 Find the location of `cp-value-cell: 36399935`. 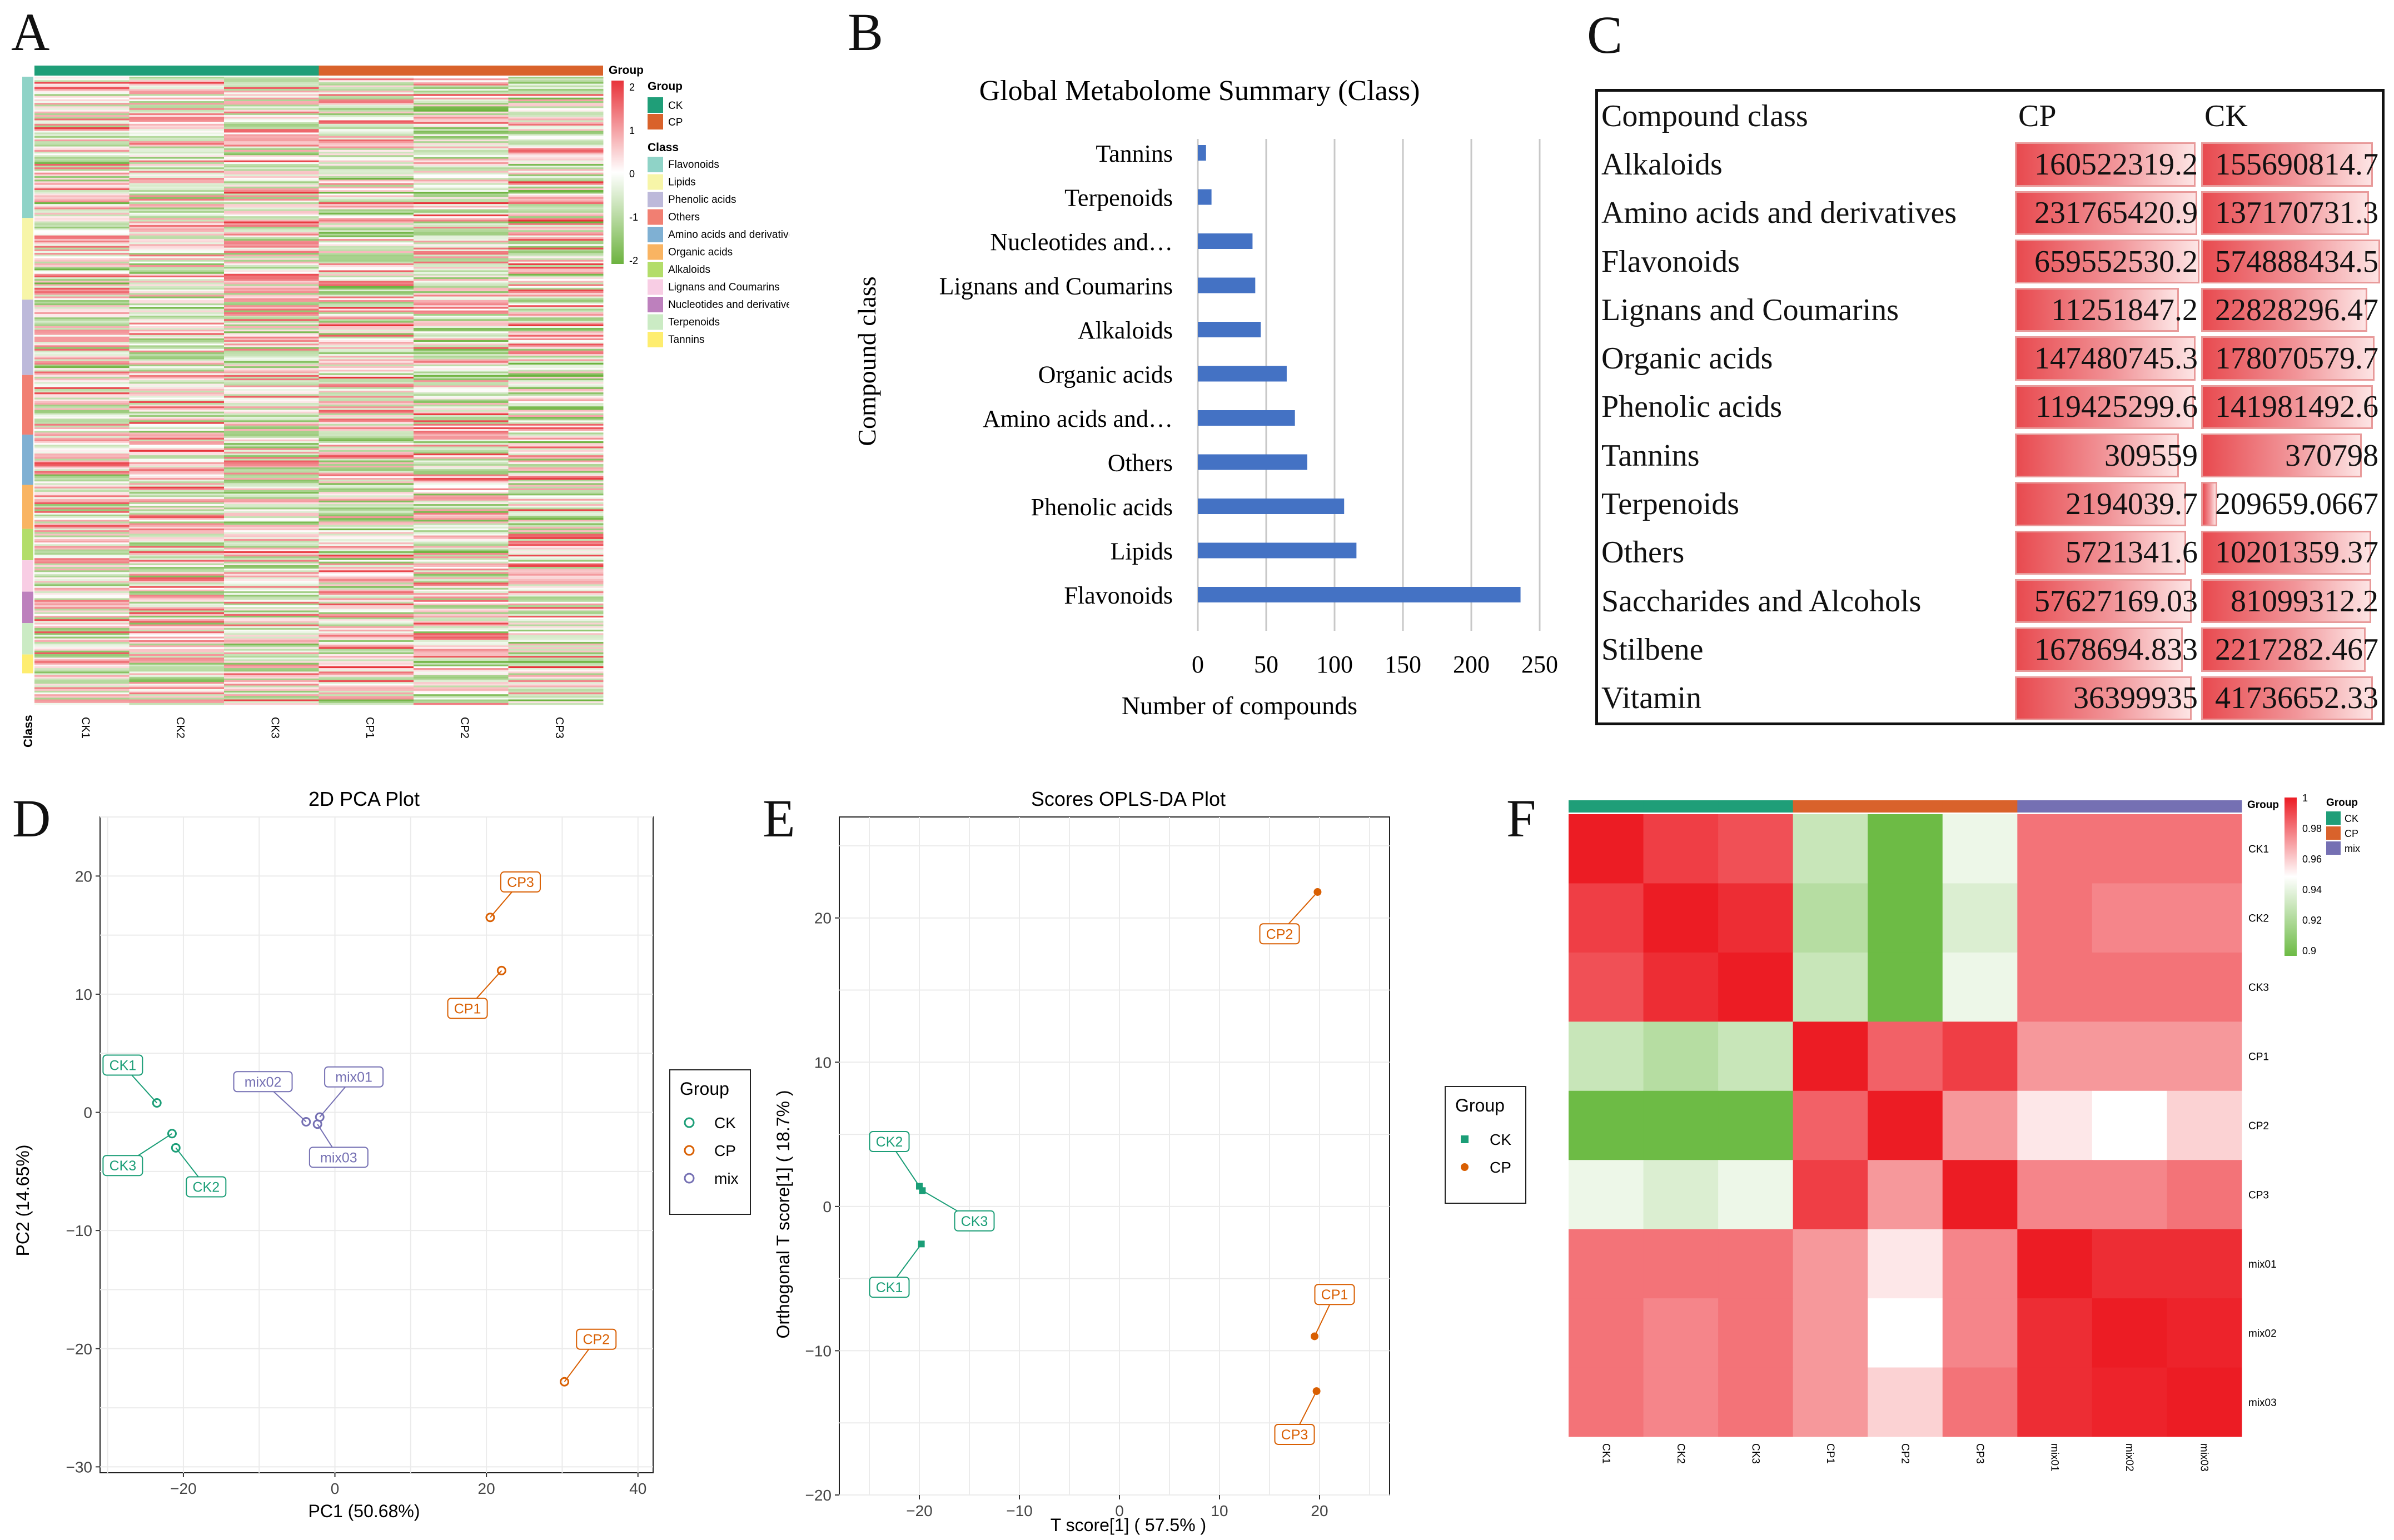

cp-value-cell: 36399935 is located at coordinates (2108, 698).